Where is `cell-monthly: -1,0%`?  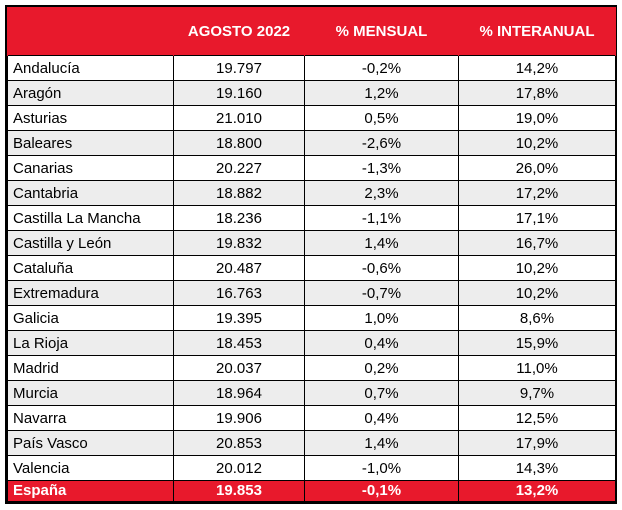
cell-monthly: -1,0% is located at coordinates (381, 468).